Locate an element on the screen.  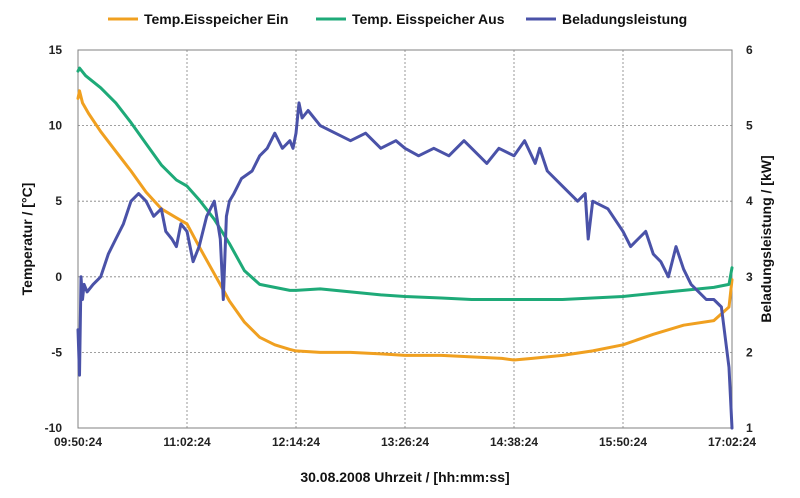
x-tick-label: 09:50:24 is located at coordinates (78, 442).